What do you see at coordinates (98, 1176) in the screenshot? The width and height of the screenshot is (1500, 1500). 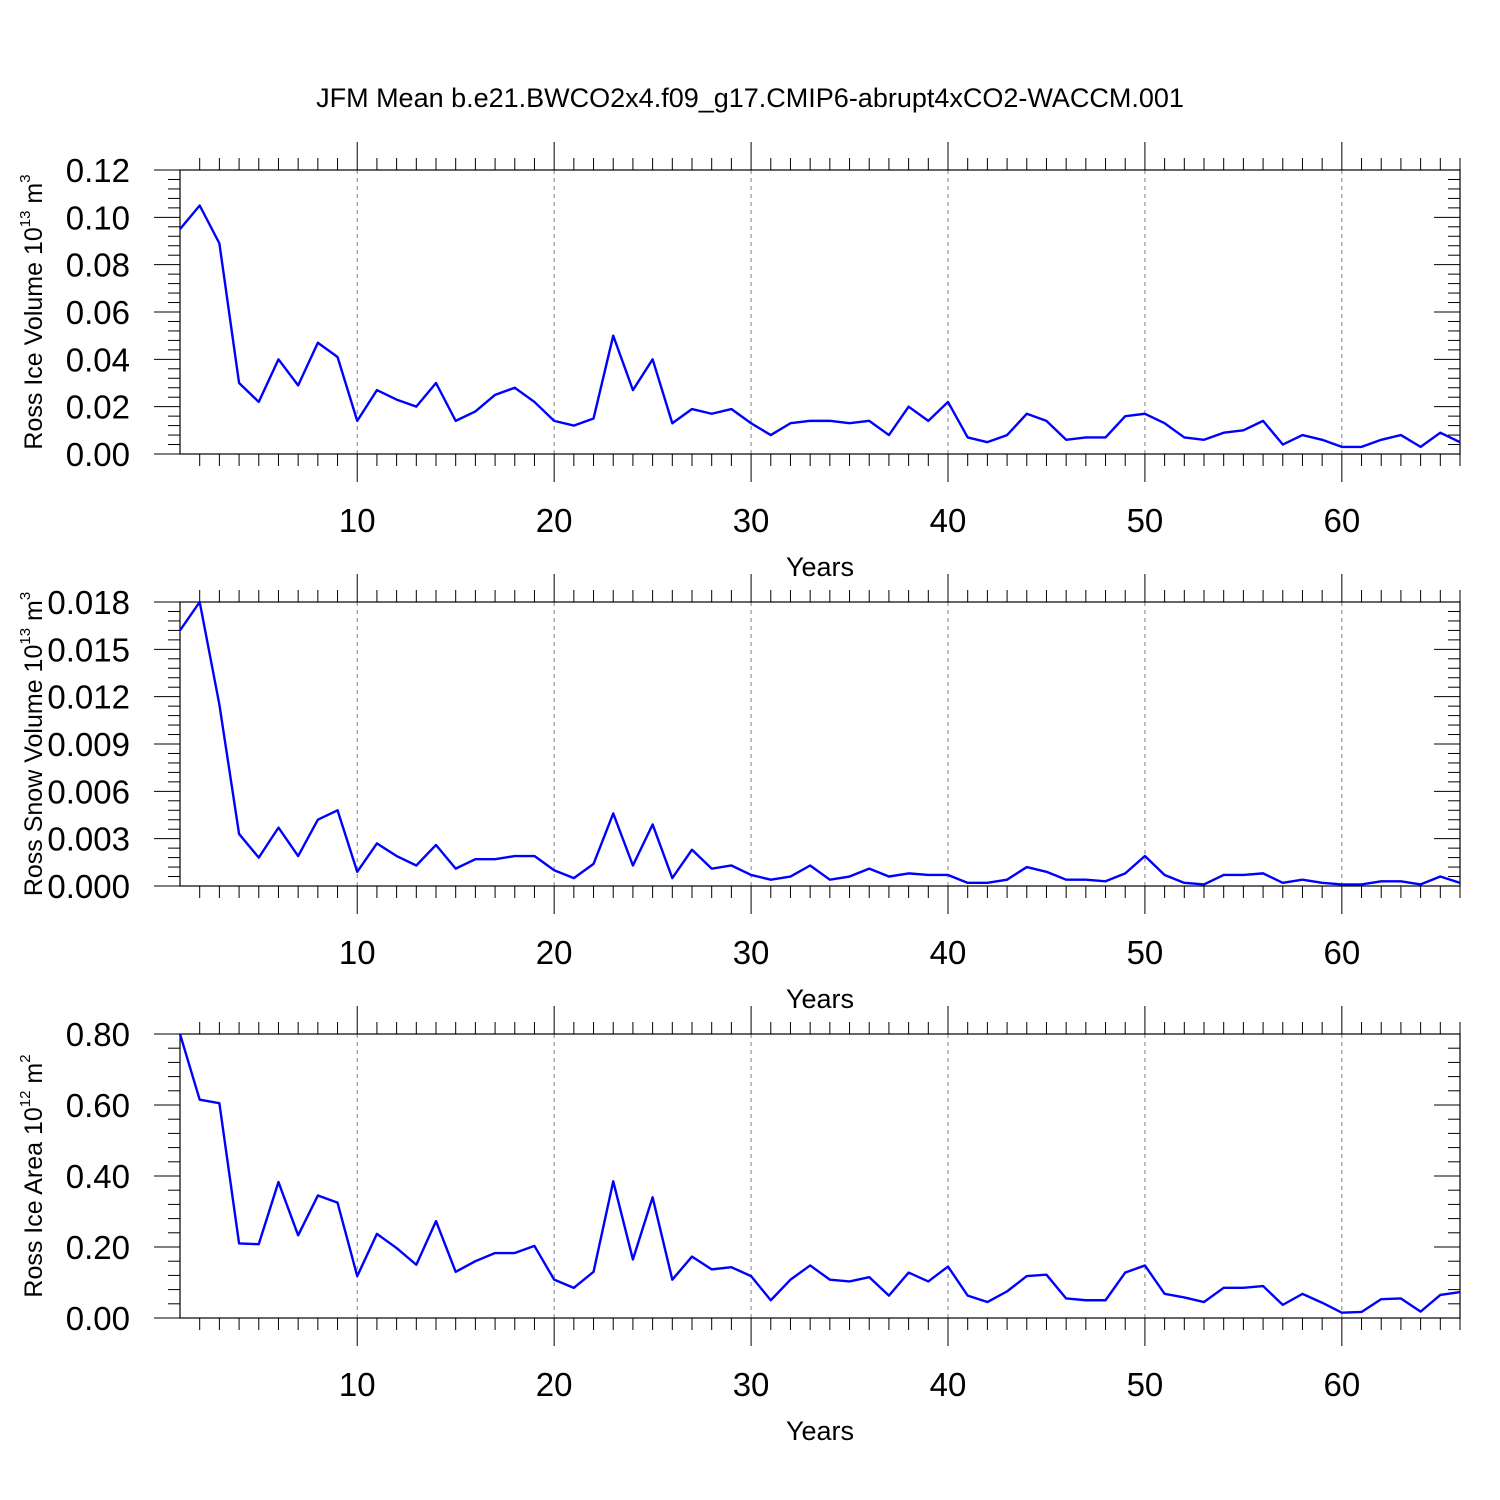 I see `y-tick-label-2: 0.40` at bounding box center [98, 1176].